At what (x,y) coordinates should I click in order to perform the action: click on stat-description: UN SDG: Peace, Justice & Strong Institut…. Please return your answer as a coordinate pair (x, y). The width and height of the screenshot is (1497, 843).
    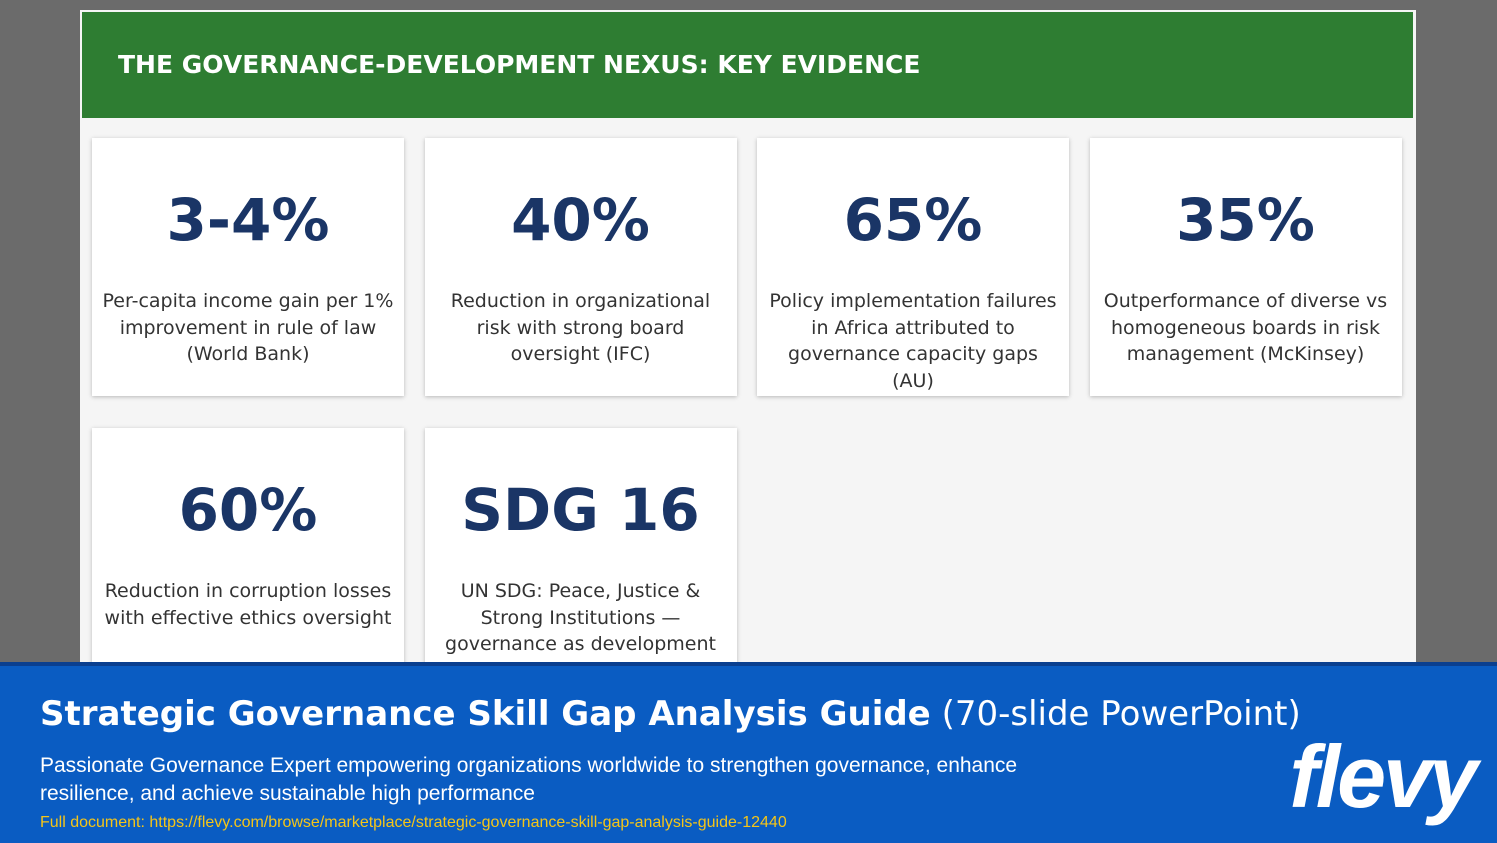
    Looking at the image, I should click on (580, 625).